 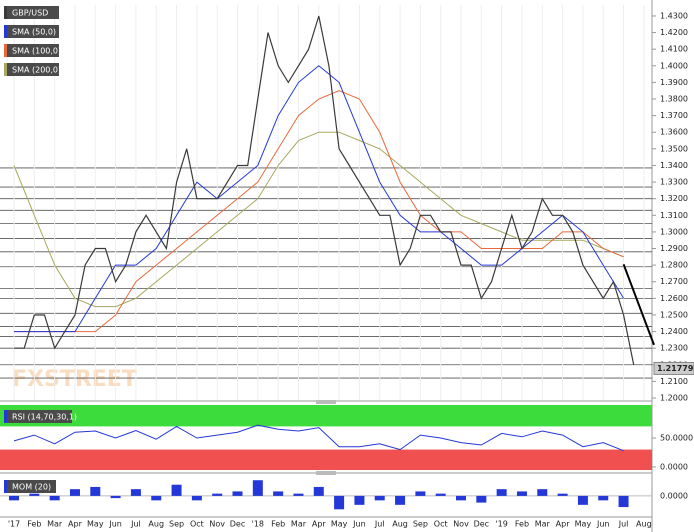 What do you see at coordinates (674, 165) in the screenshot?
I see `y-tick-label: 1.3400` at bounding box center [674, 165].